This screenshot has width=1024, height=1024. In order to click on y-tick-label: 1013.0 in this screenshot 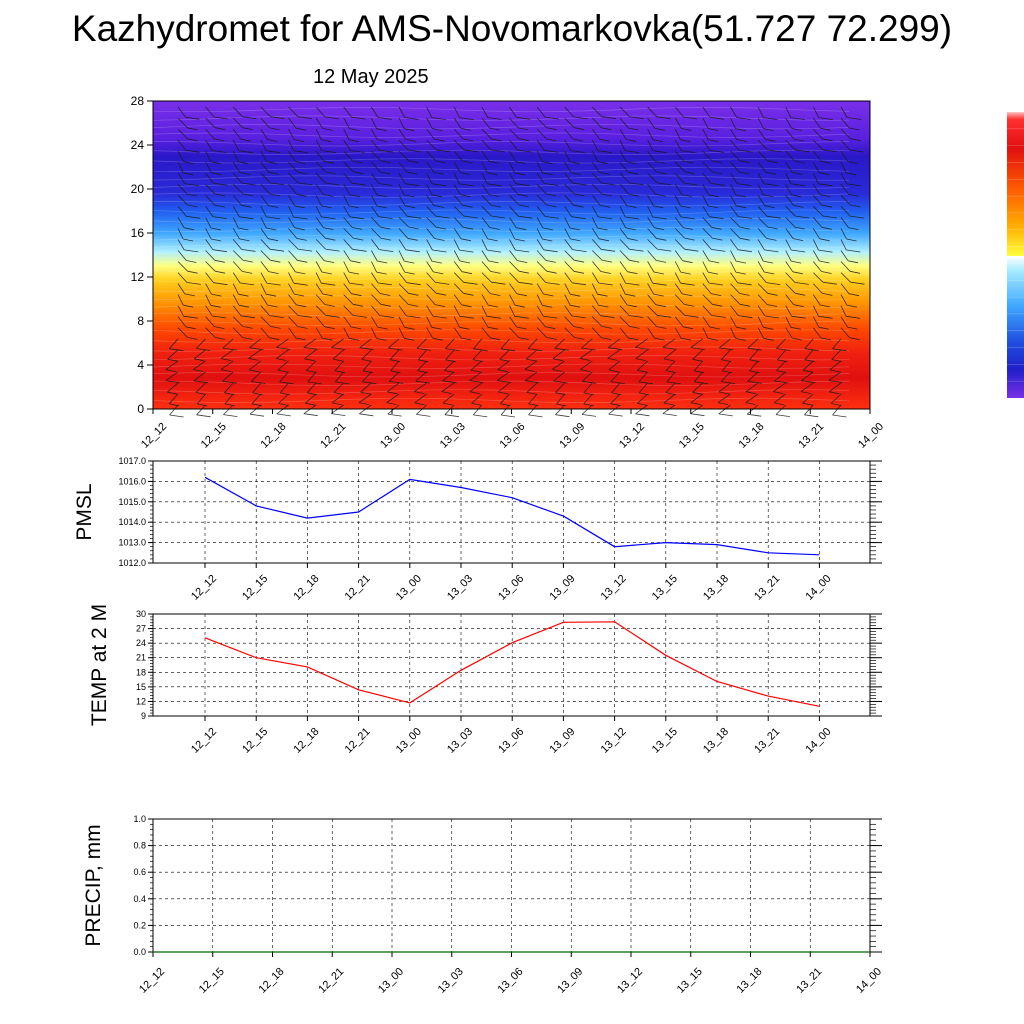, I will do `click(132, 543)`.